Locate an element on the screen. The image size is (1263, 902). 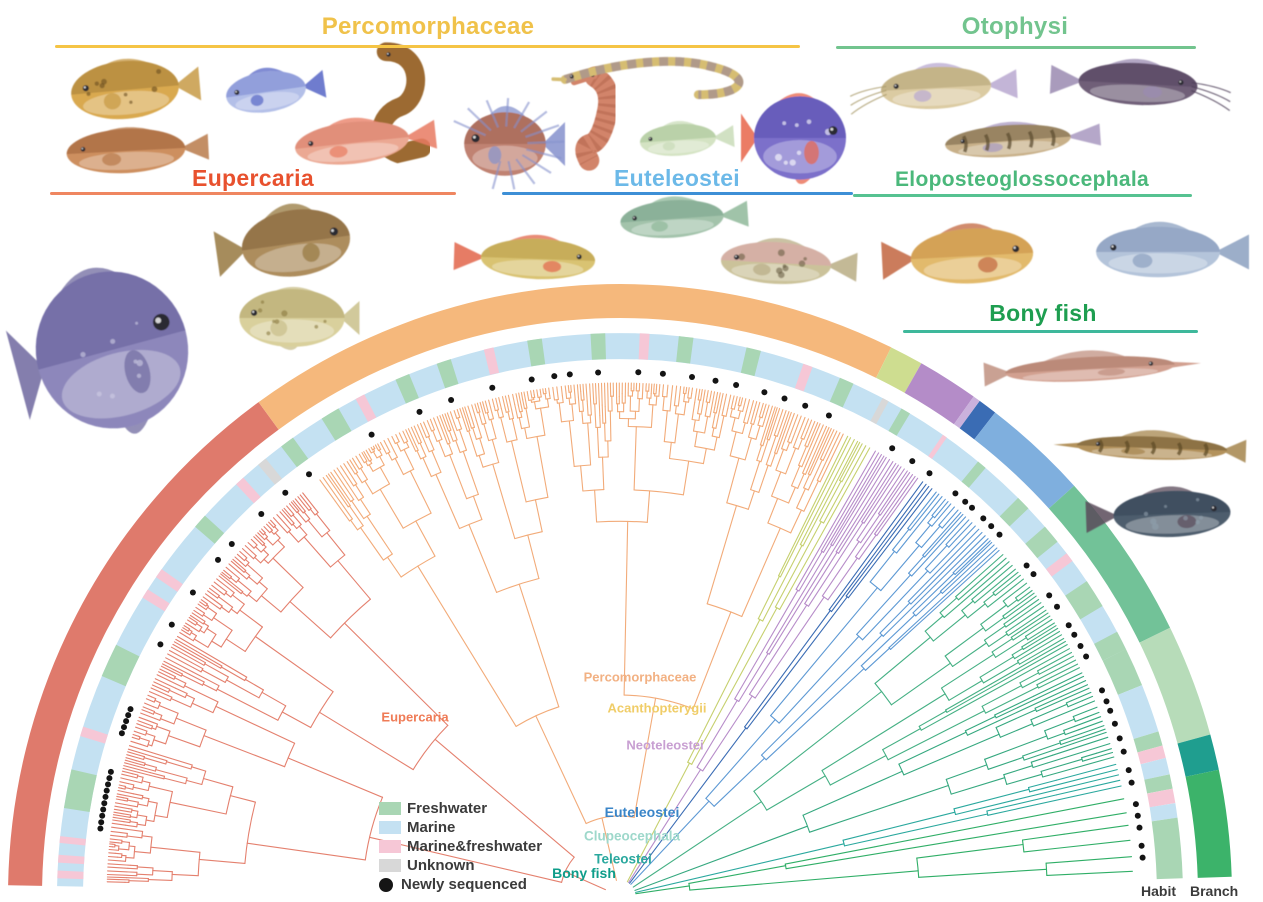
fish-bullhead-catfish is located at coordinates (933, 88).